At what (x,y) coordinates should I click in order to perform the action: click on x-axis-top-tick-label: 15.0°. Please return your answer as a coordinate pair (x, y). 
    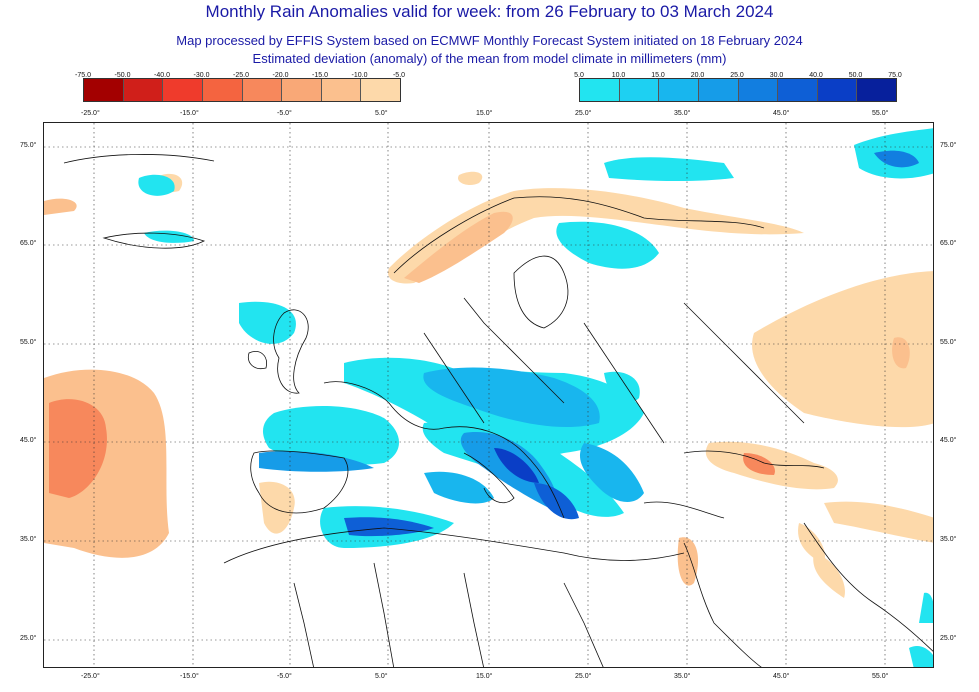
    Looking at the image, I should click on (484, 113).